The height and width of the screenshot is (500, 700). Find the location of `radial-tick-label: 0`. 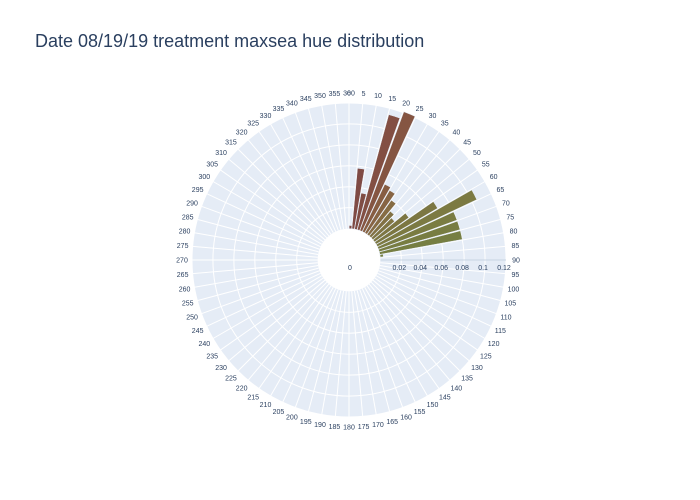

radial-tick-label: 0 is located at coordinates (350, 268).